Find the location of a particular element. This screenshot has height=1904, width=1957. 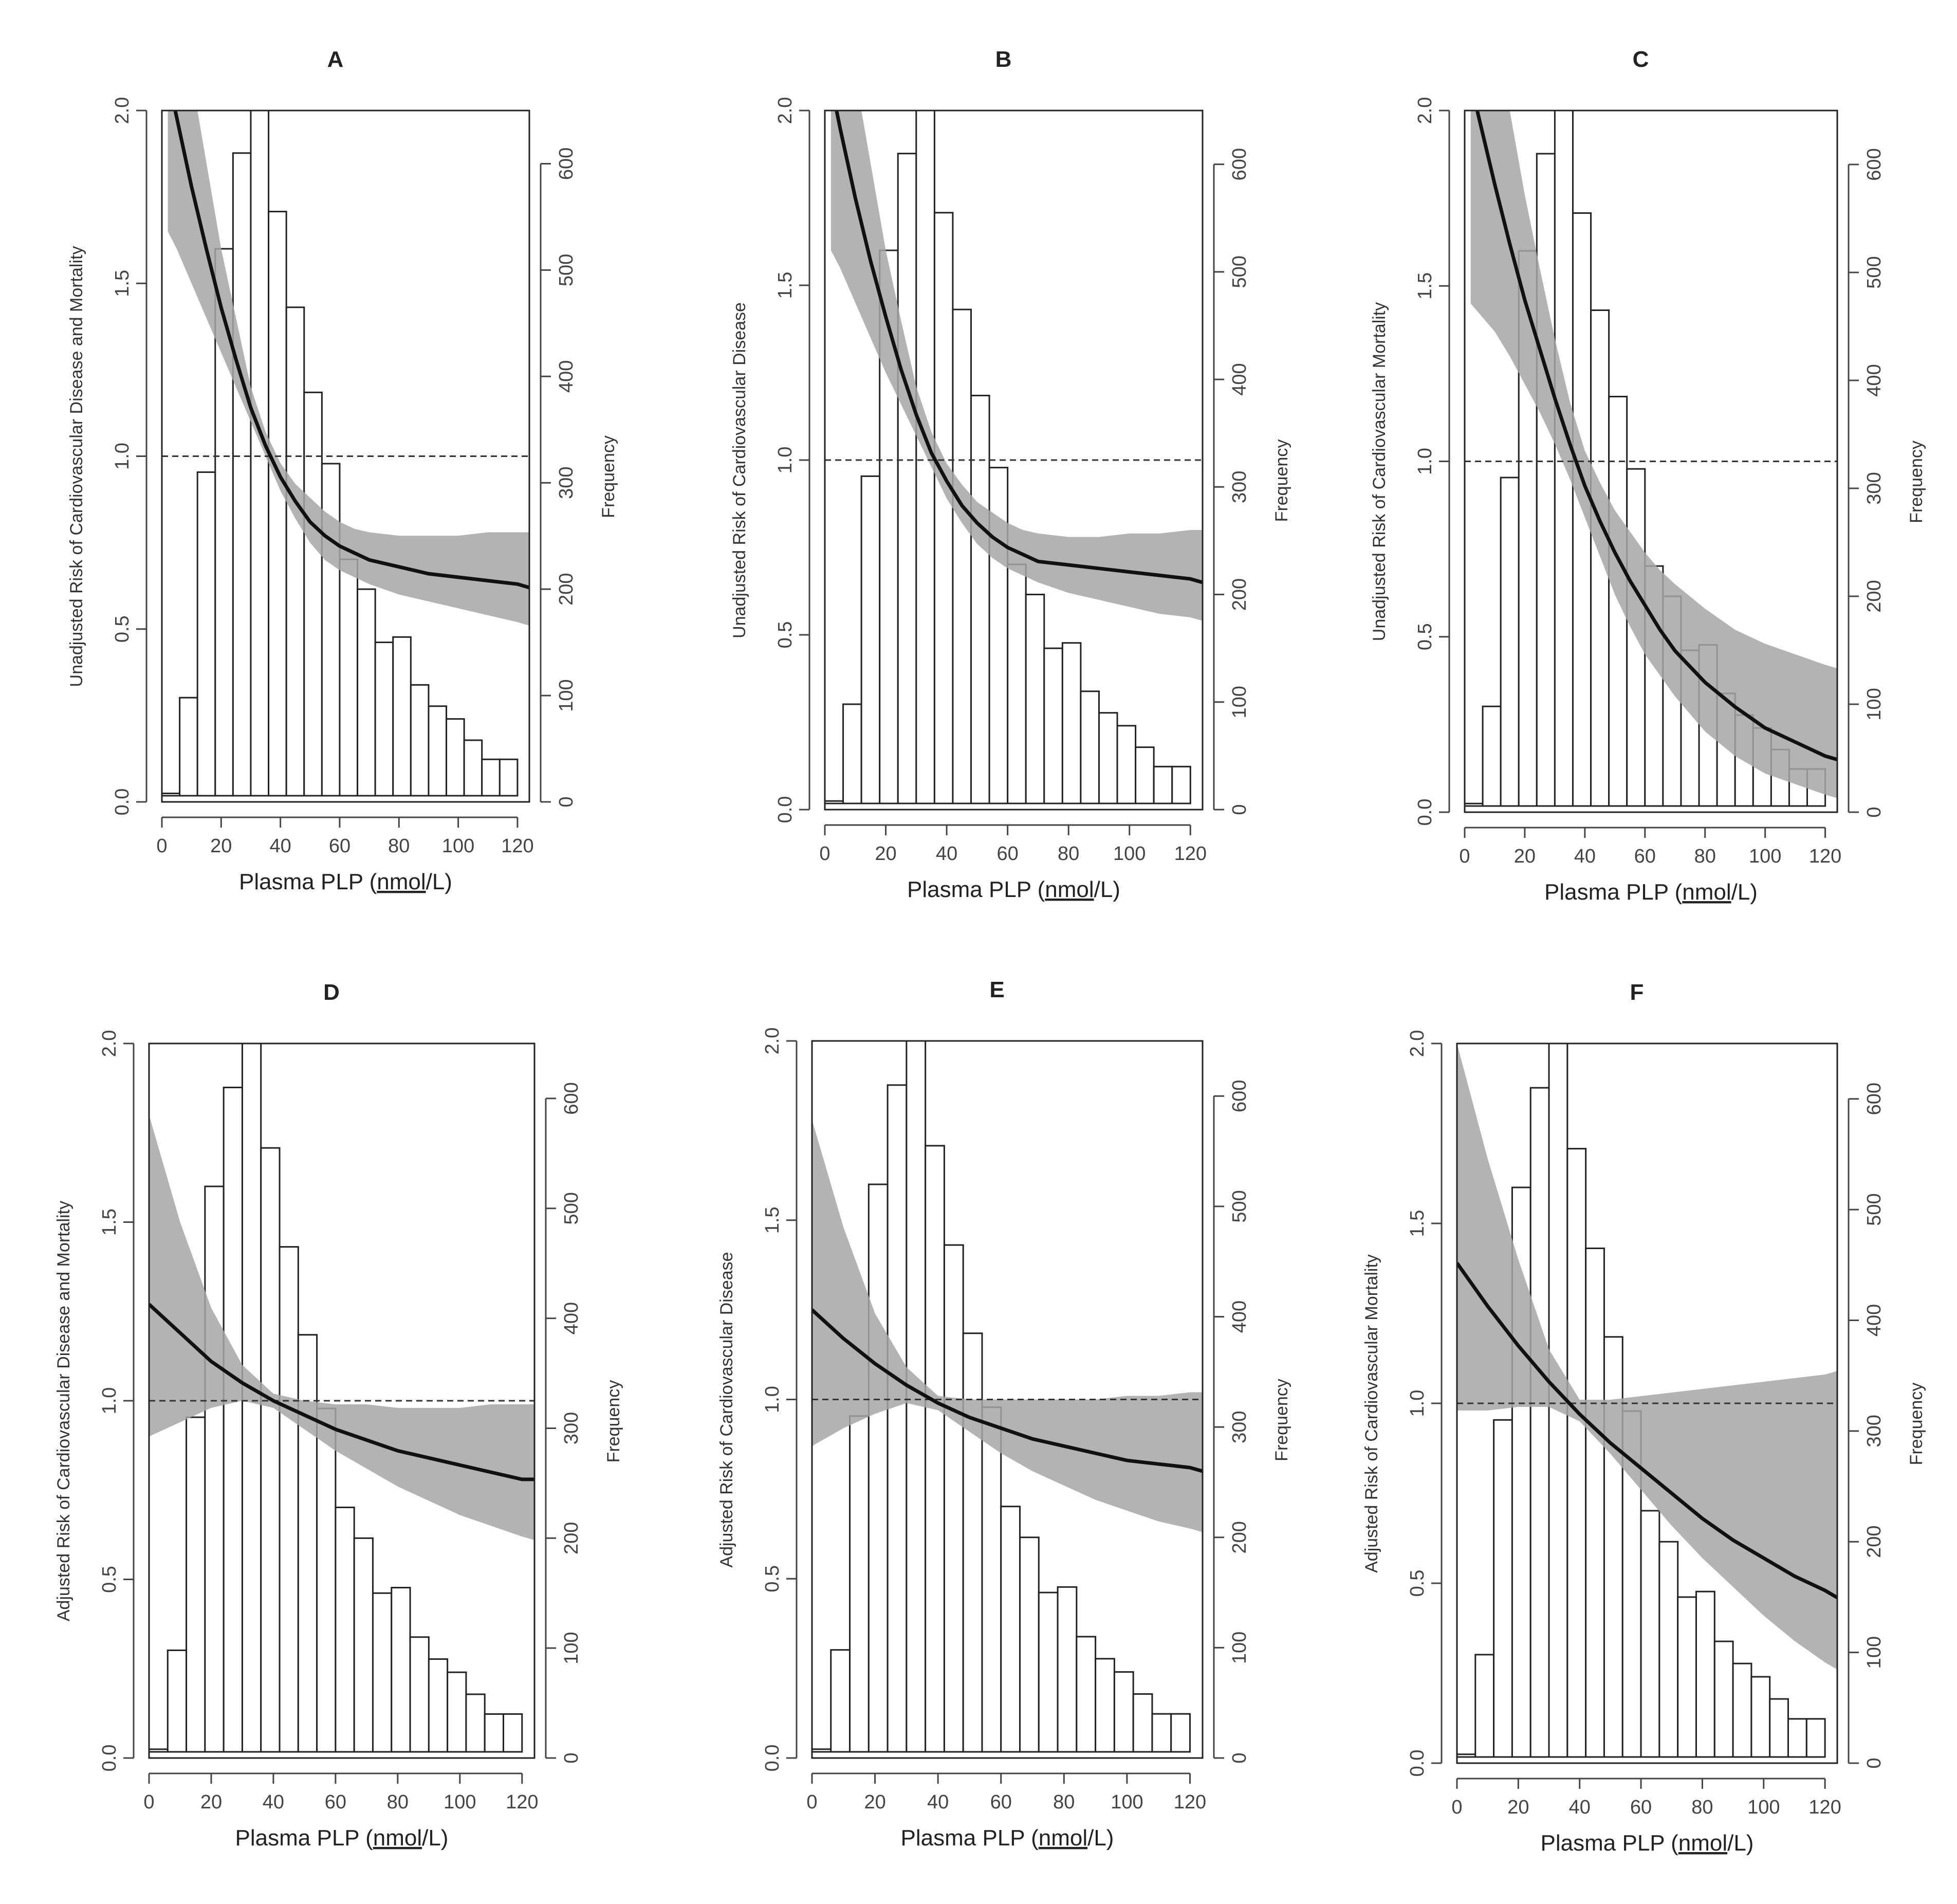

panel-title: E is located at coordinates (996, 989).